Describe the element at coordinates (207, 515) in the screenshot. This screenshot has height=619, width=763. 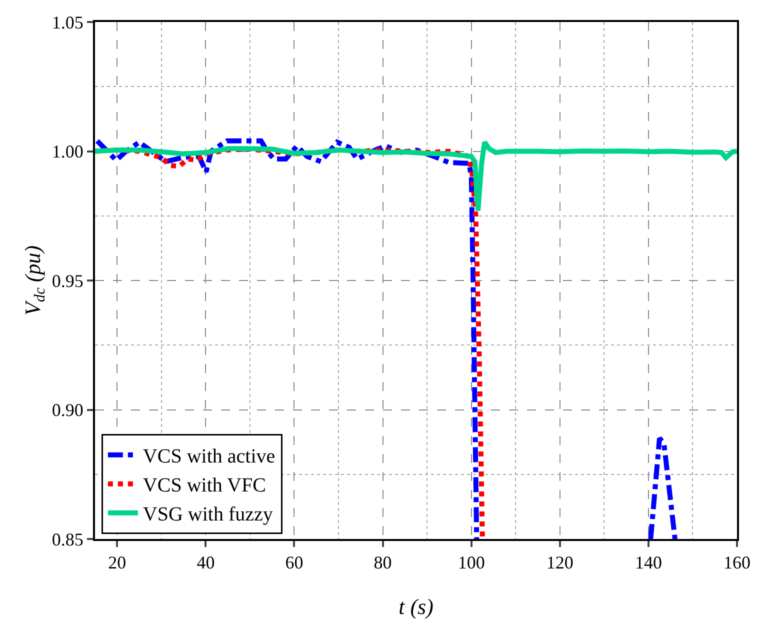
I see `legend-label: VSG with fuzzy` at that location.